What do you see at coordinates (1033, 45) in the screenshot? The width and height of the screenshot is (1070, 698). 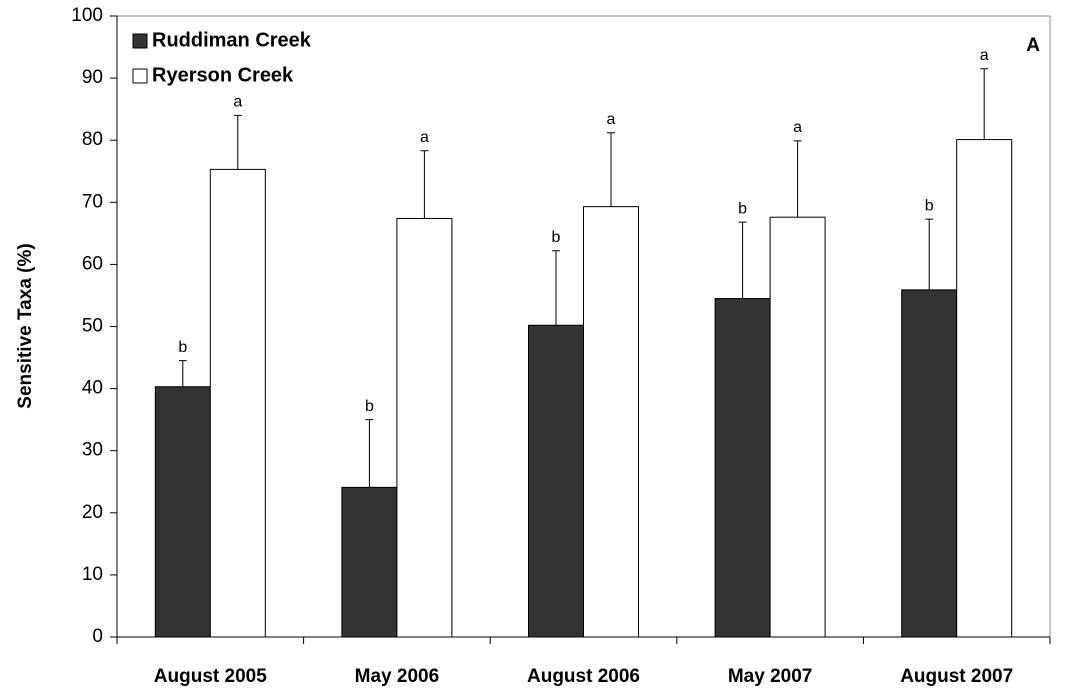 I see `panel-label: A` at bounding box center [1033, 45].